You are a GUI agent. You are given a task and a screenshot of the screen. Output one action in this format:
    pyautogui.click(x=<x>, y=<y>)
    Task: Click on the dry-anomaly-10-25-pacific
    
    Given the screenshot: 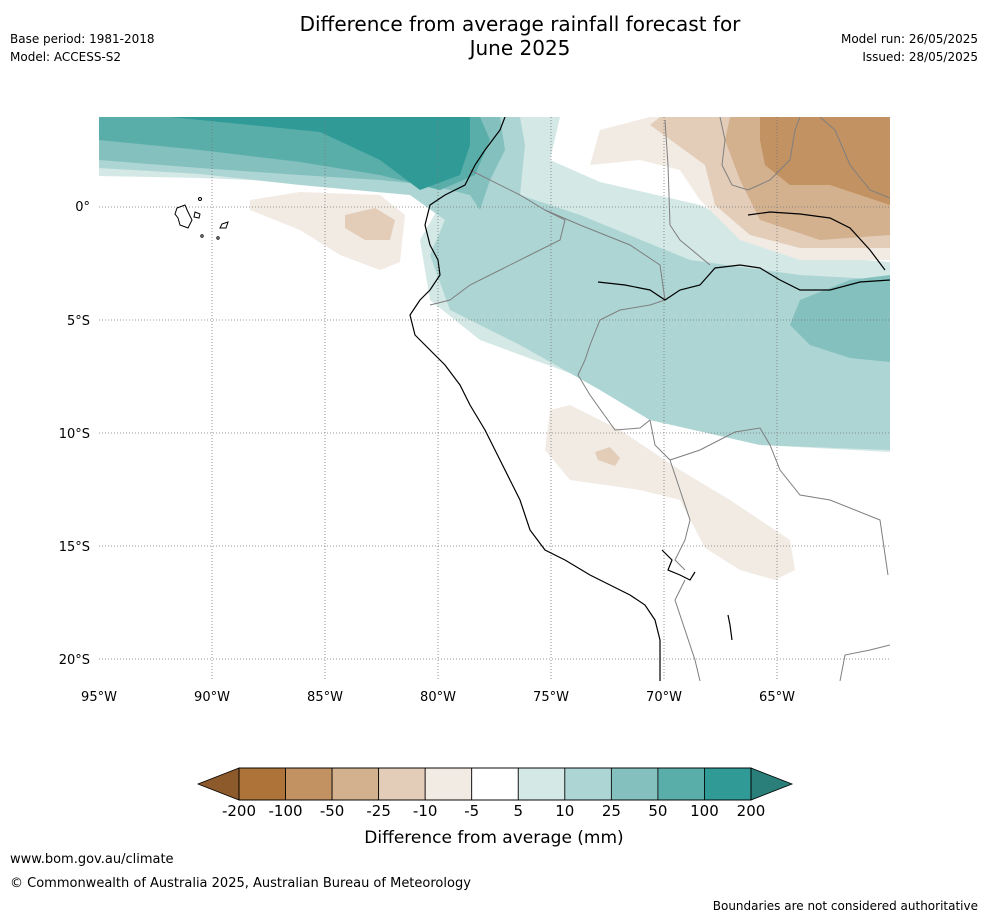 What is the action you would take?
    pyautogui.click(x=370, y=224)
    